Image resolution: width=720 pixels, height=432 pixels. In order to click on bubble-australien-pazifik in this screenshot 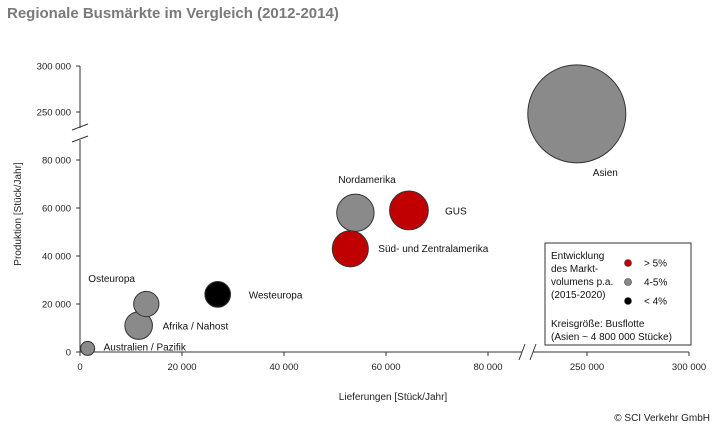, I will do `click(88, 348)`.